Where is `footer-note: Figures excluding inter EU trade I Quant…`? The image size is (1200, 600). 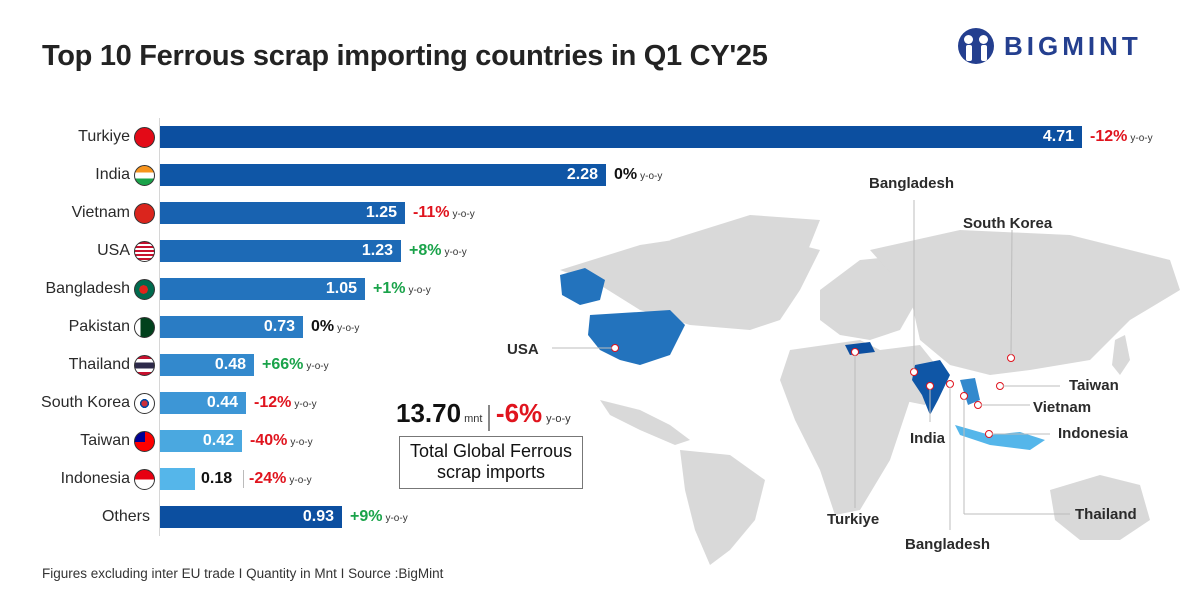 footer-note: Figures excluding inter EU trade I Quant… is located at coordinates (243, 573).